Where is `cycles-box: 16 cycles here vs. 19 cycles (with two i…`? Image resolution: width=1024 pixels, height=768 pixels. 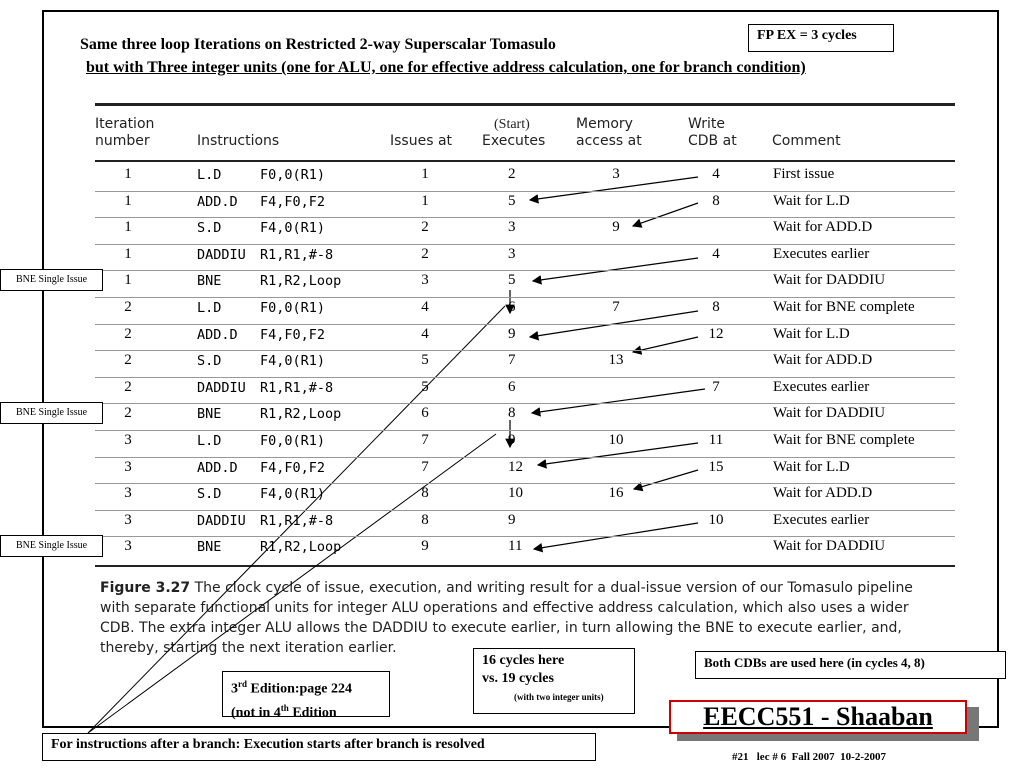
cycles-box: 16 cycles here vs. 19 cycles (with two i… is located at coordinates (554, 681).